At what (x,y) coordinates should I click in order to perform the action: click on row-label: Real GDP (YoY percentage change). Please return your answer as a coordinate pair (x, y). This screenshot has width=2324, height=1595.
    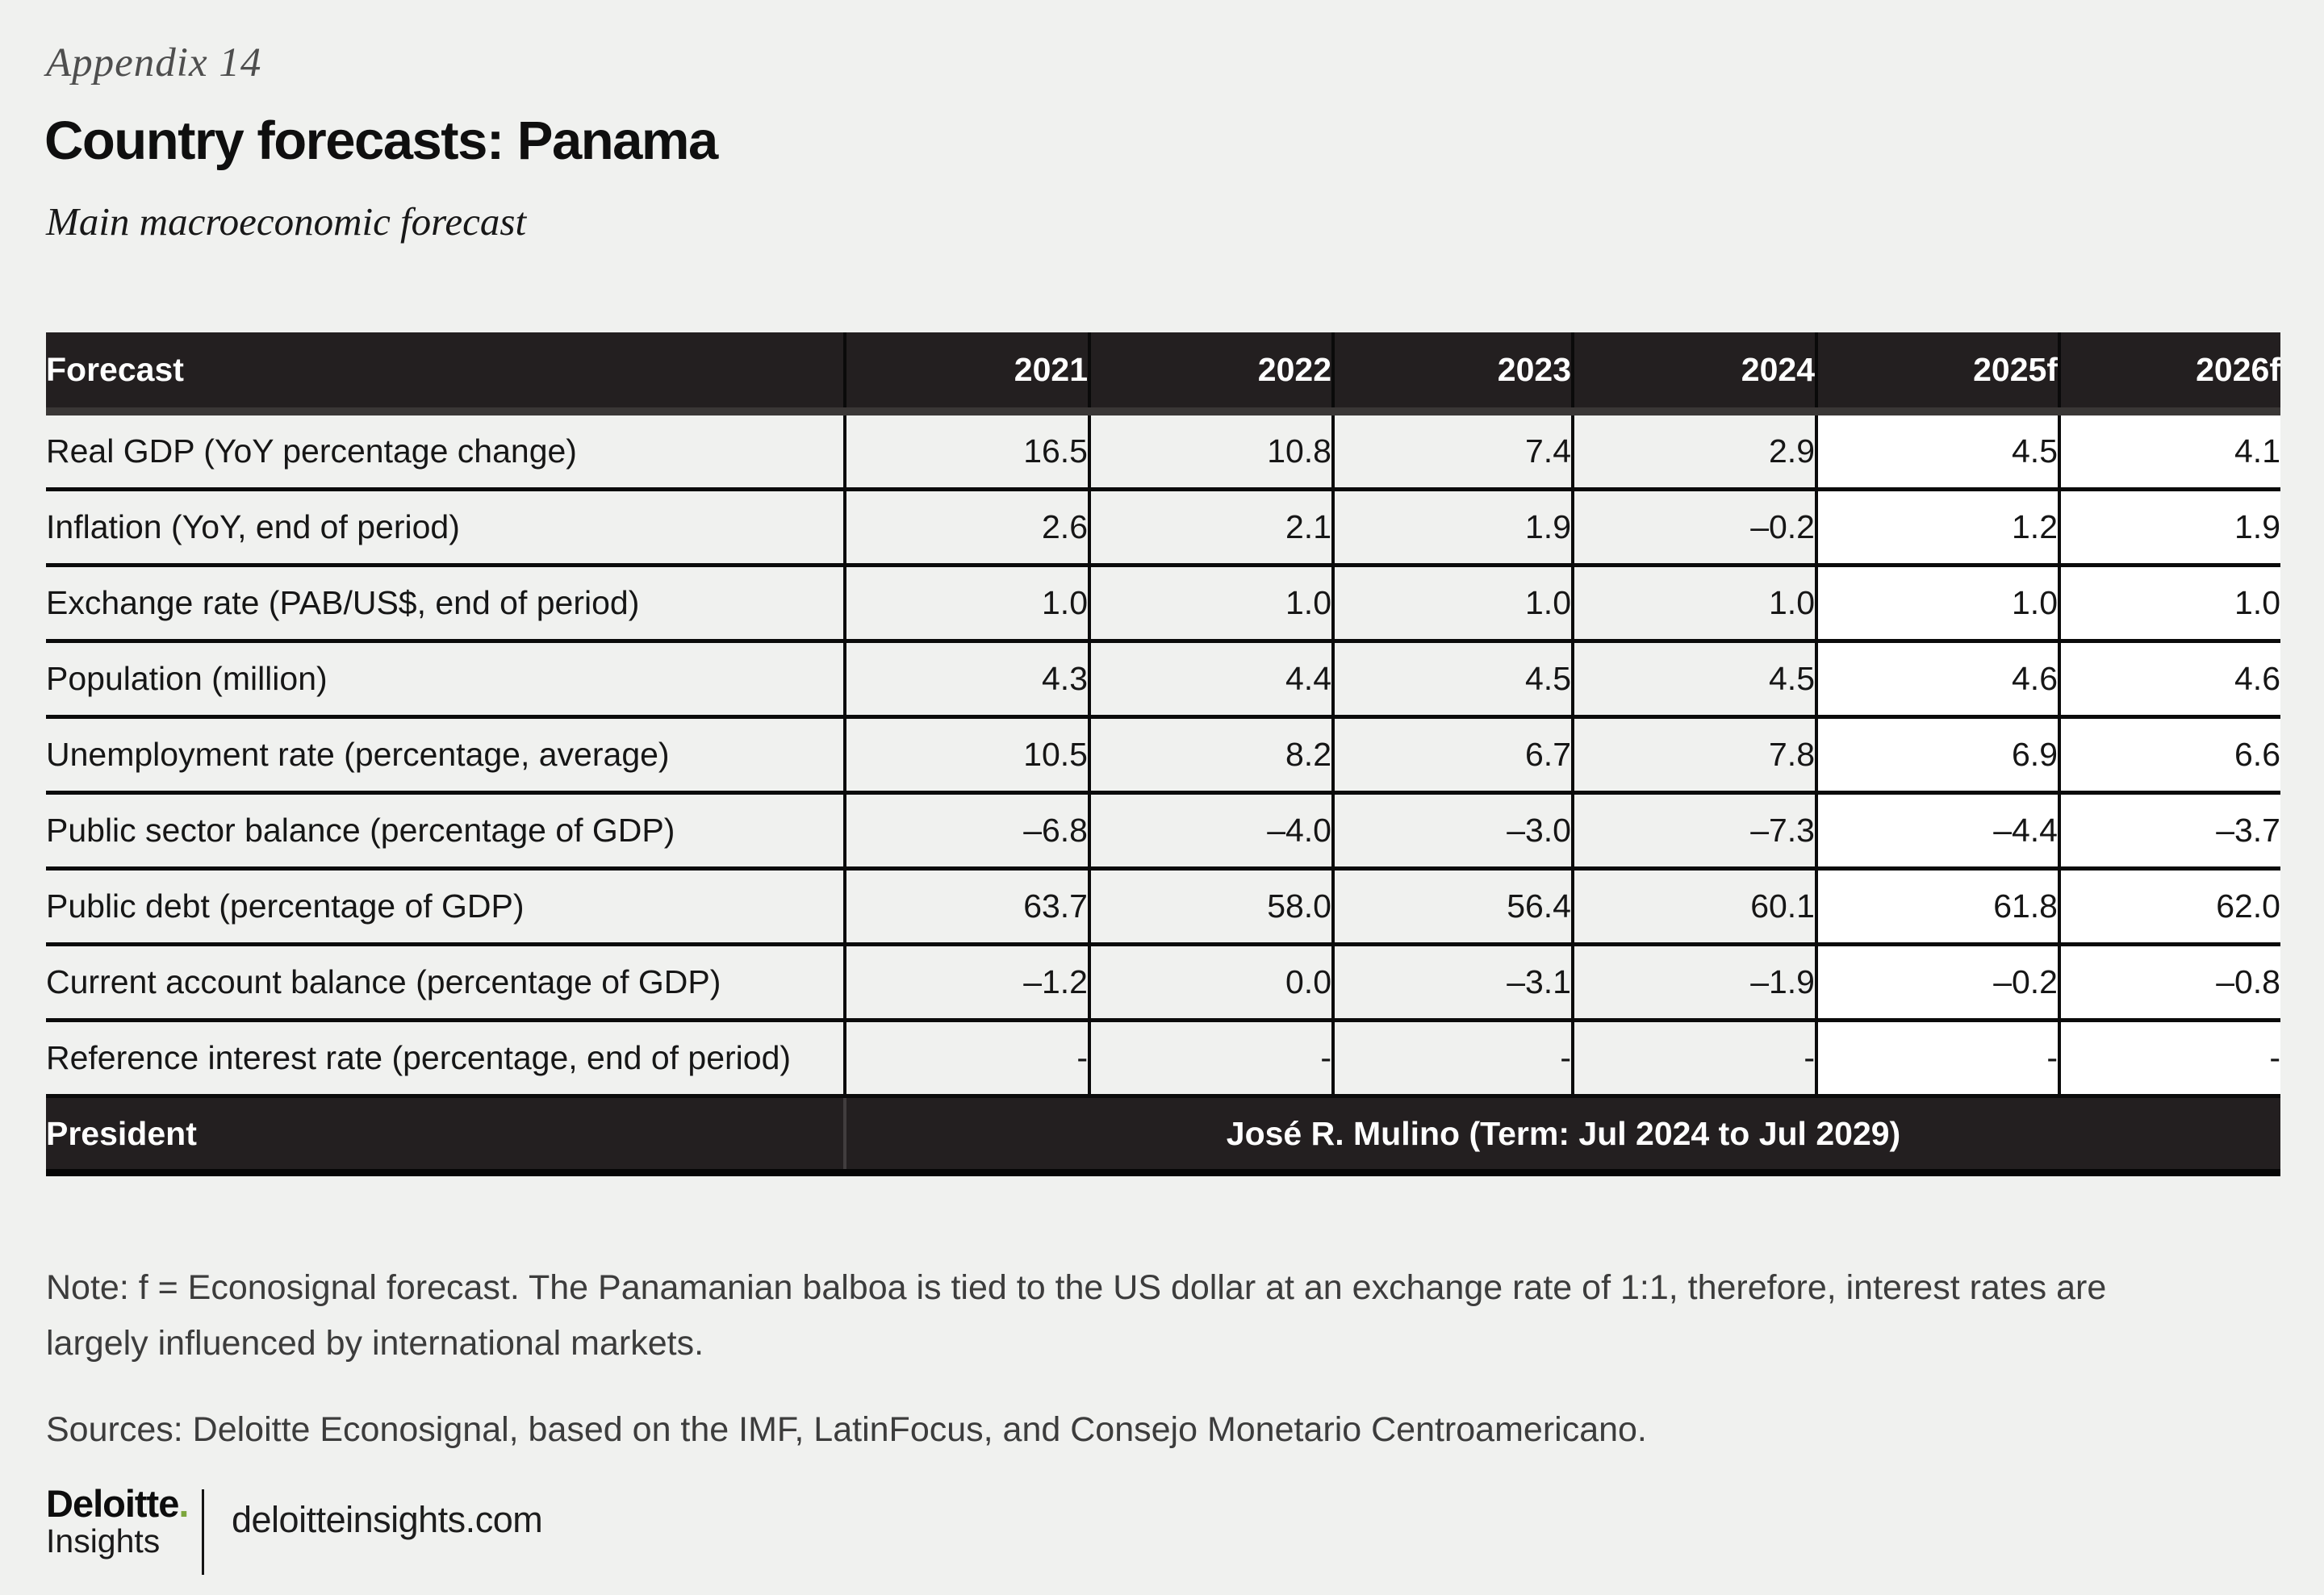
    Looking at the image, I should click on (446, 451).